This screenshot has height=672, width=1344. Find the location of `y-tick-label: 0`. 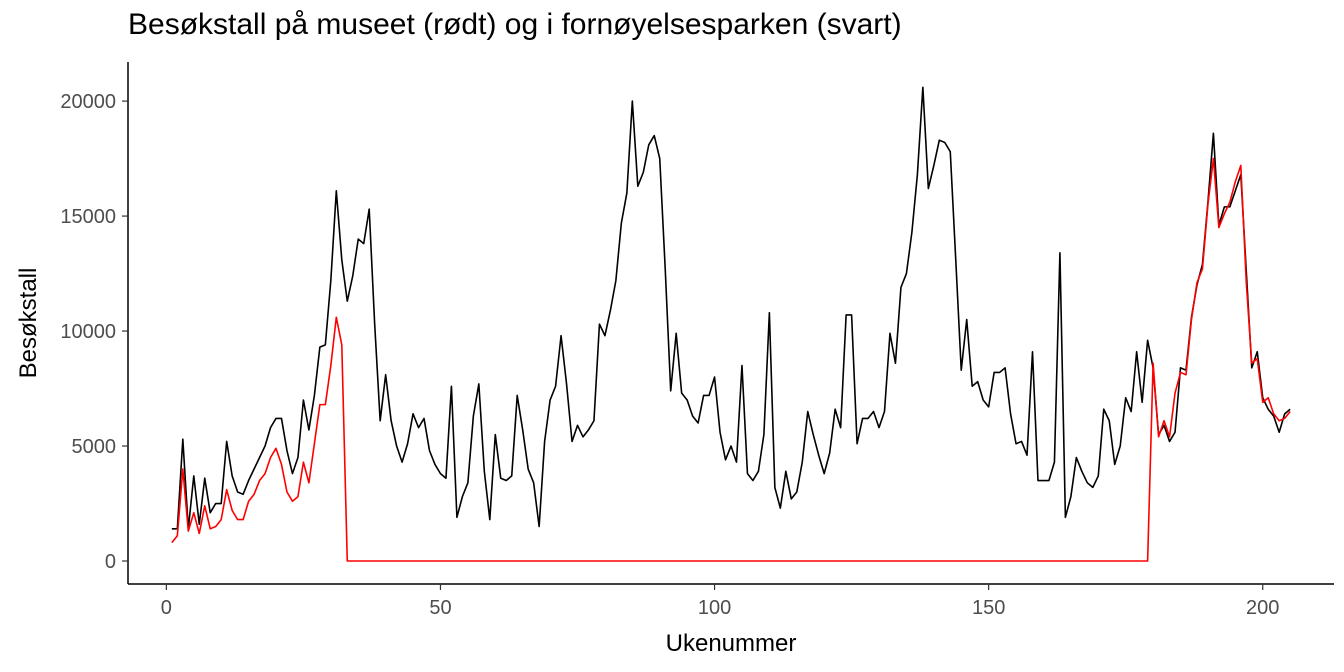

y-tick-label: 0 is located at coordinates (110, 562).